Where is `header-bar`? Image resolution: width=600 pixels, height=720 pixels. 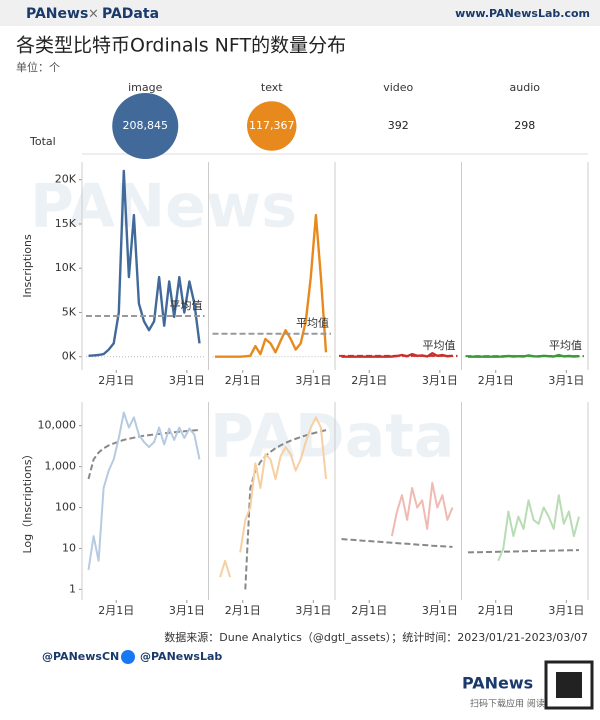
header-bar is located at coordinates (300, 13).